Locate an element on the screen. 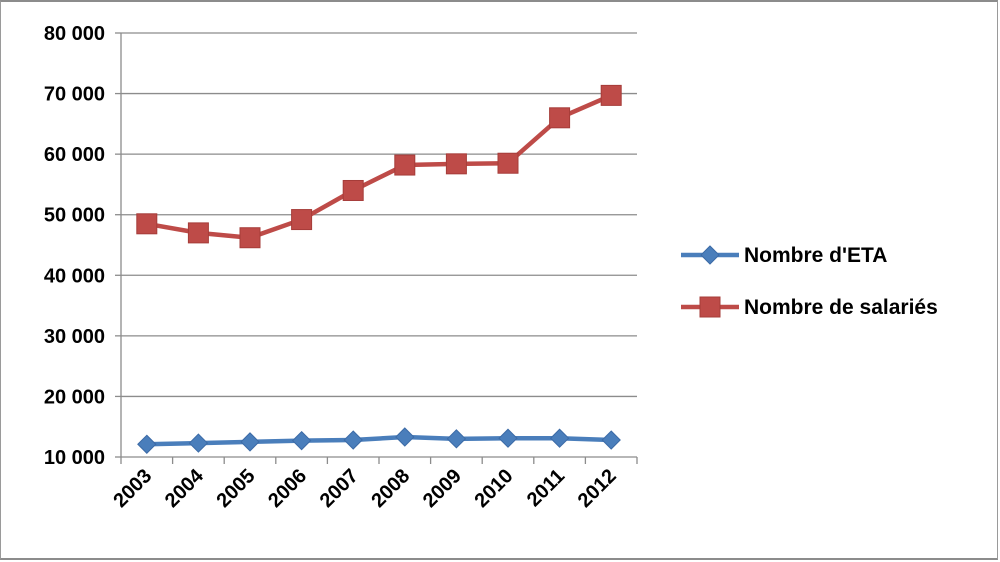 The image size is (1000, 562). legend: Nombre d'ETA Nombre de salariés is located at coordinates (809, 281).